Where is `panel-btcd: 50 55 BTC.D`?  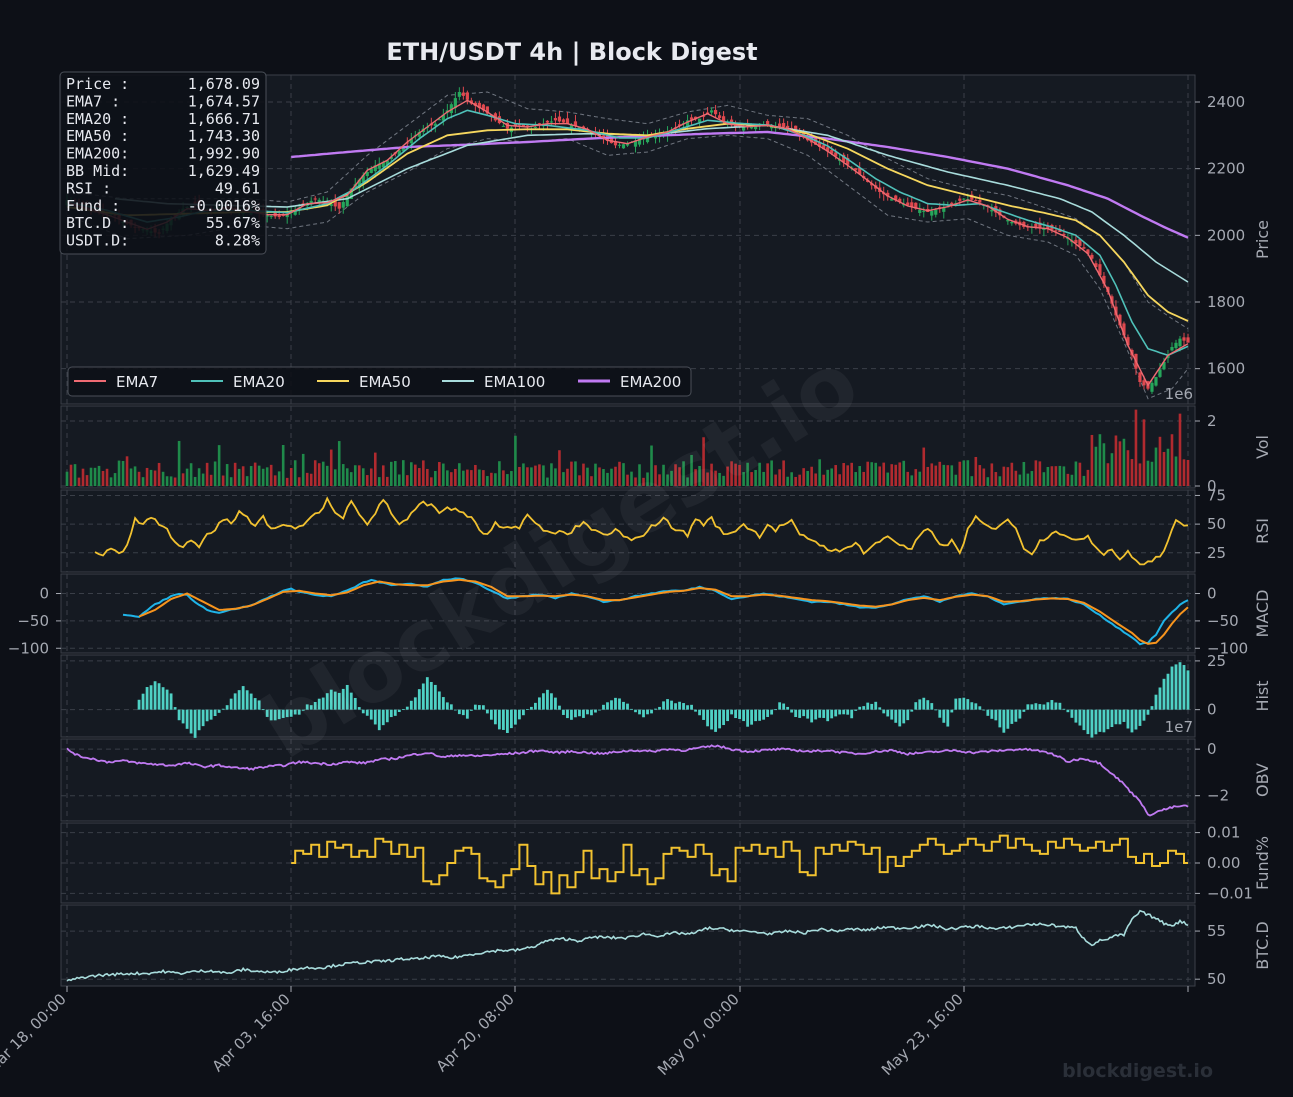 panel-btcd: 50 55 BTC.D is located at coordinates (666, 946).